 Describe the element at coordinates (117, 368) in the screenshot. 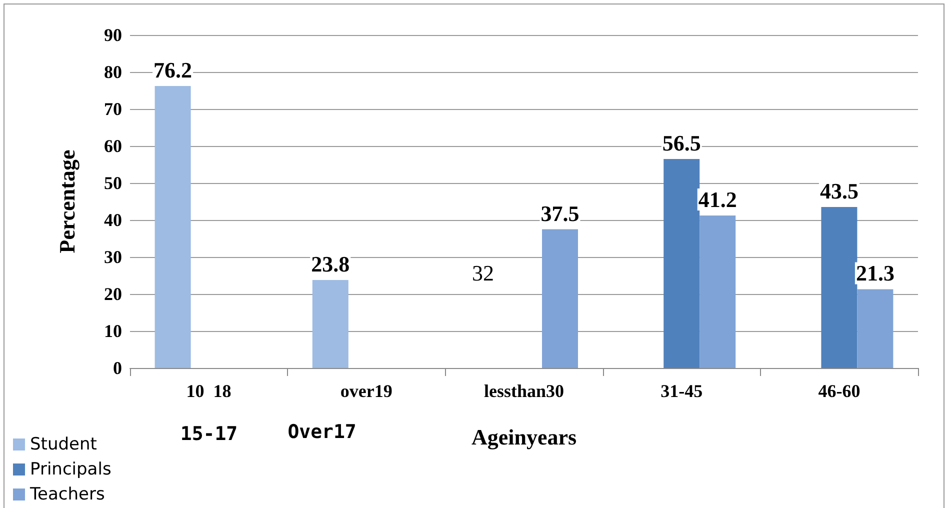

I see `y-tick-label: 0` at that location.